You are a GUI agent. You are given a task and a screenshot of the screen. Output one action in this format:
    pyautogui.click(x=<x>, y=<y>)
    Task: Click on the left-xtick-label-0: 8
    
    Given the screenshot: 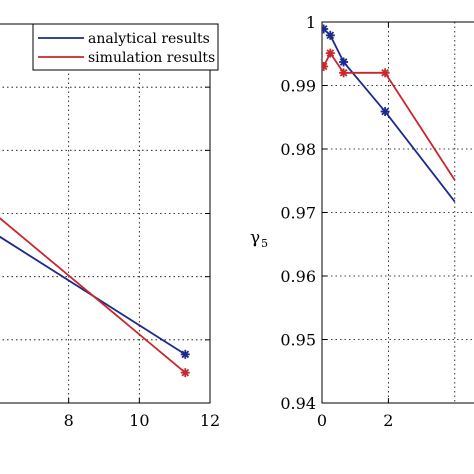 What is the action you would take?
    pyautogui.click(x=69, y=420)
    